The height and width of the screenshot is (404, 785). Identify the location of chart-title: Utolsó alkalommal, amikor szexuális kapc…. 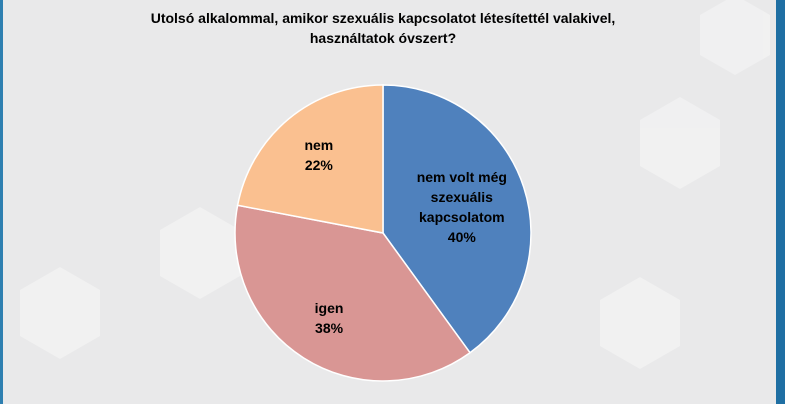
(383, 28).